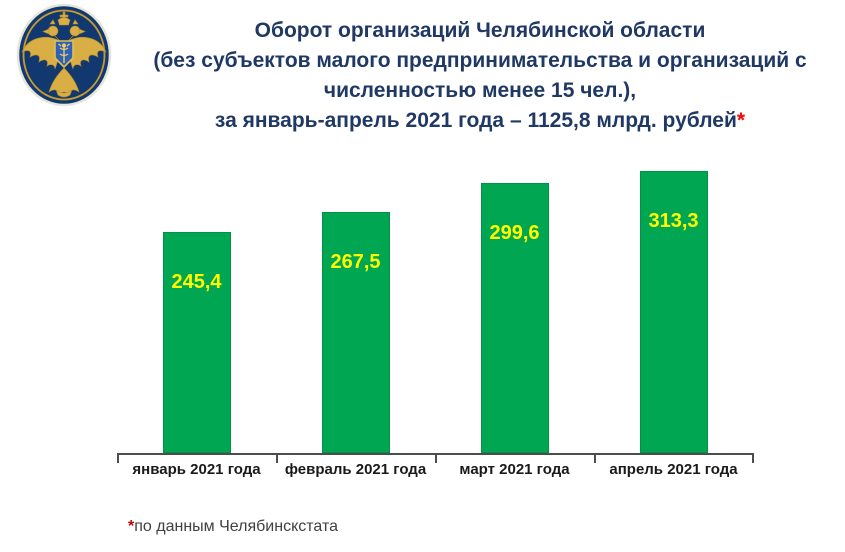 Image resolution: width=845 pixels, height=552 pixels. What do you see at coordinates (673, 221) in the screenshot?
I see `bar-value-label: 313,3` at bounding box center [673, 221].